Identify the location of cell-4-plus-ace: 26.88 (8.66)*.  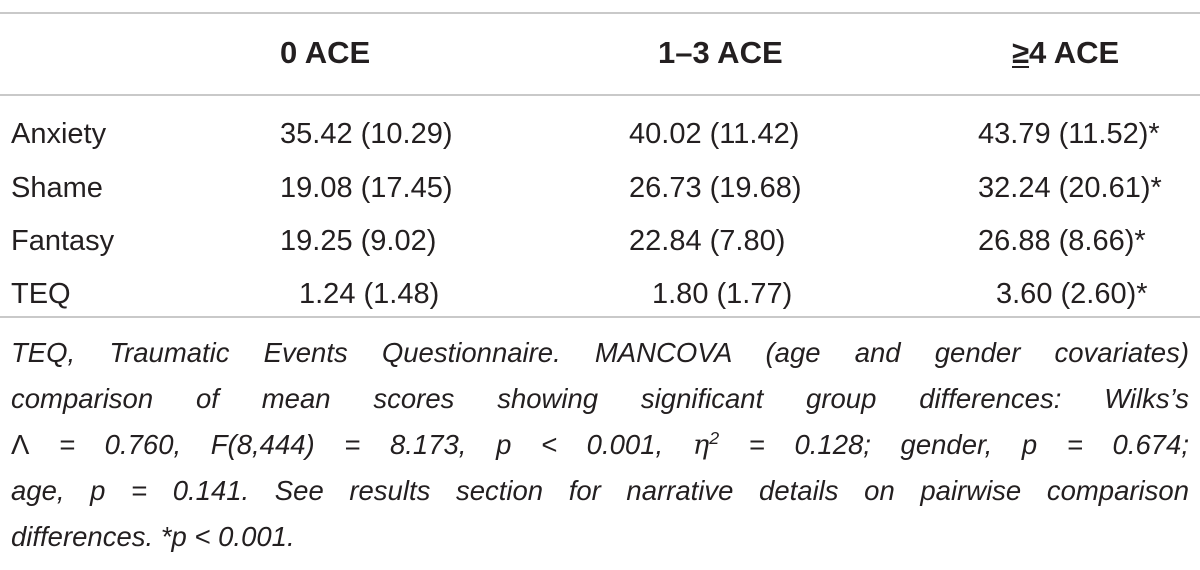
(1062, 241).